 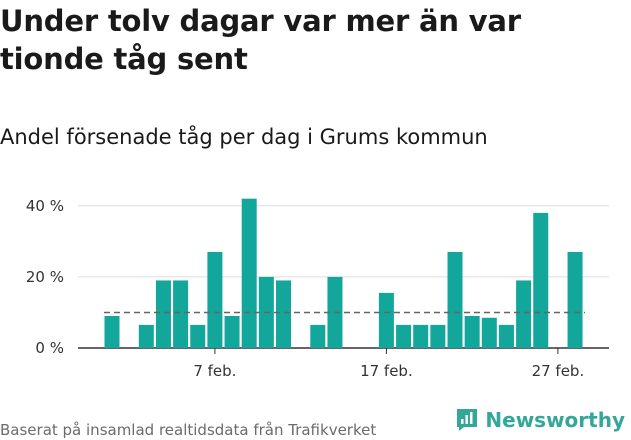 I want to click on bar-chart-icon, so click(x=467, y=420).